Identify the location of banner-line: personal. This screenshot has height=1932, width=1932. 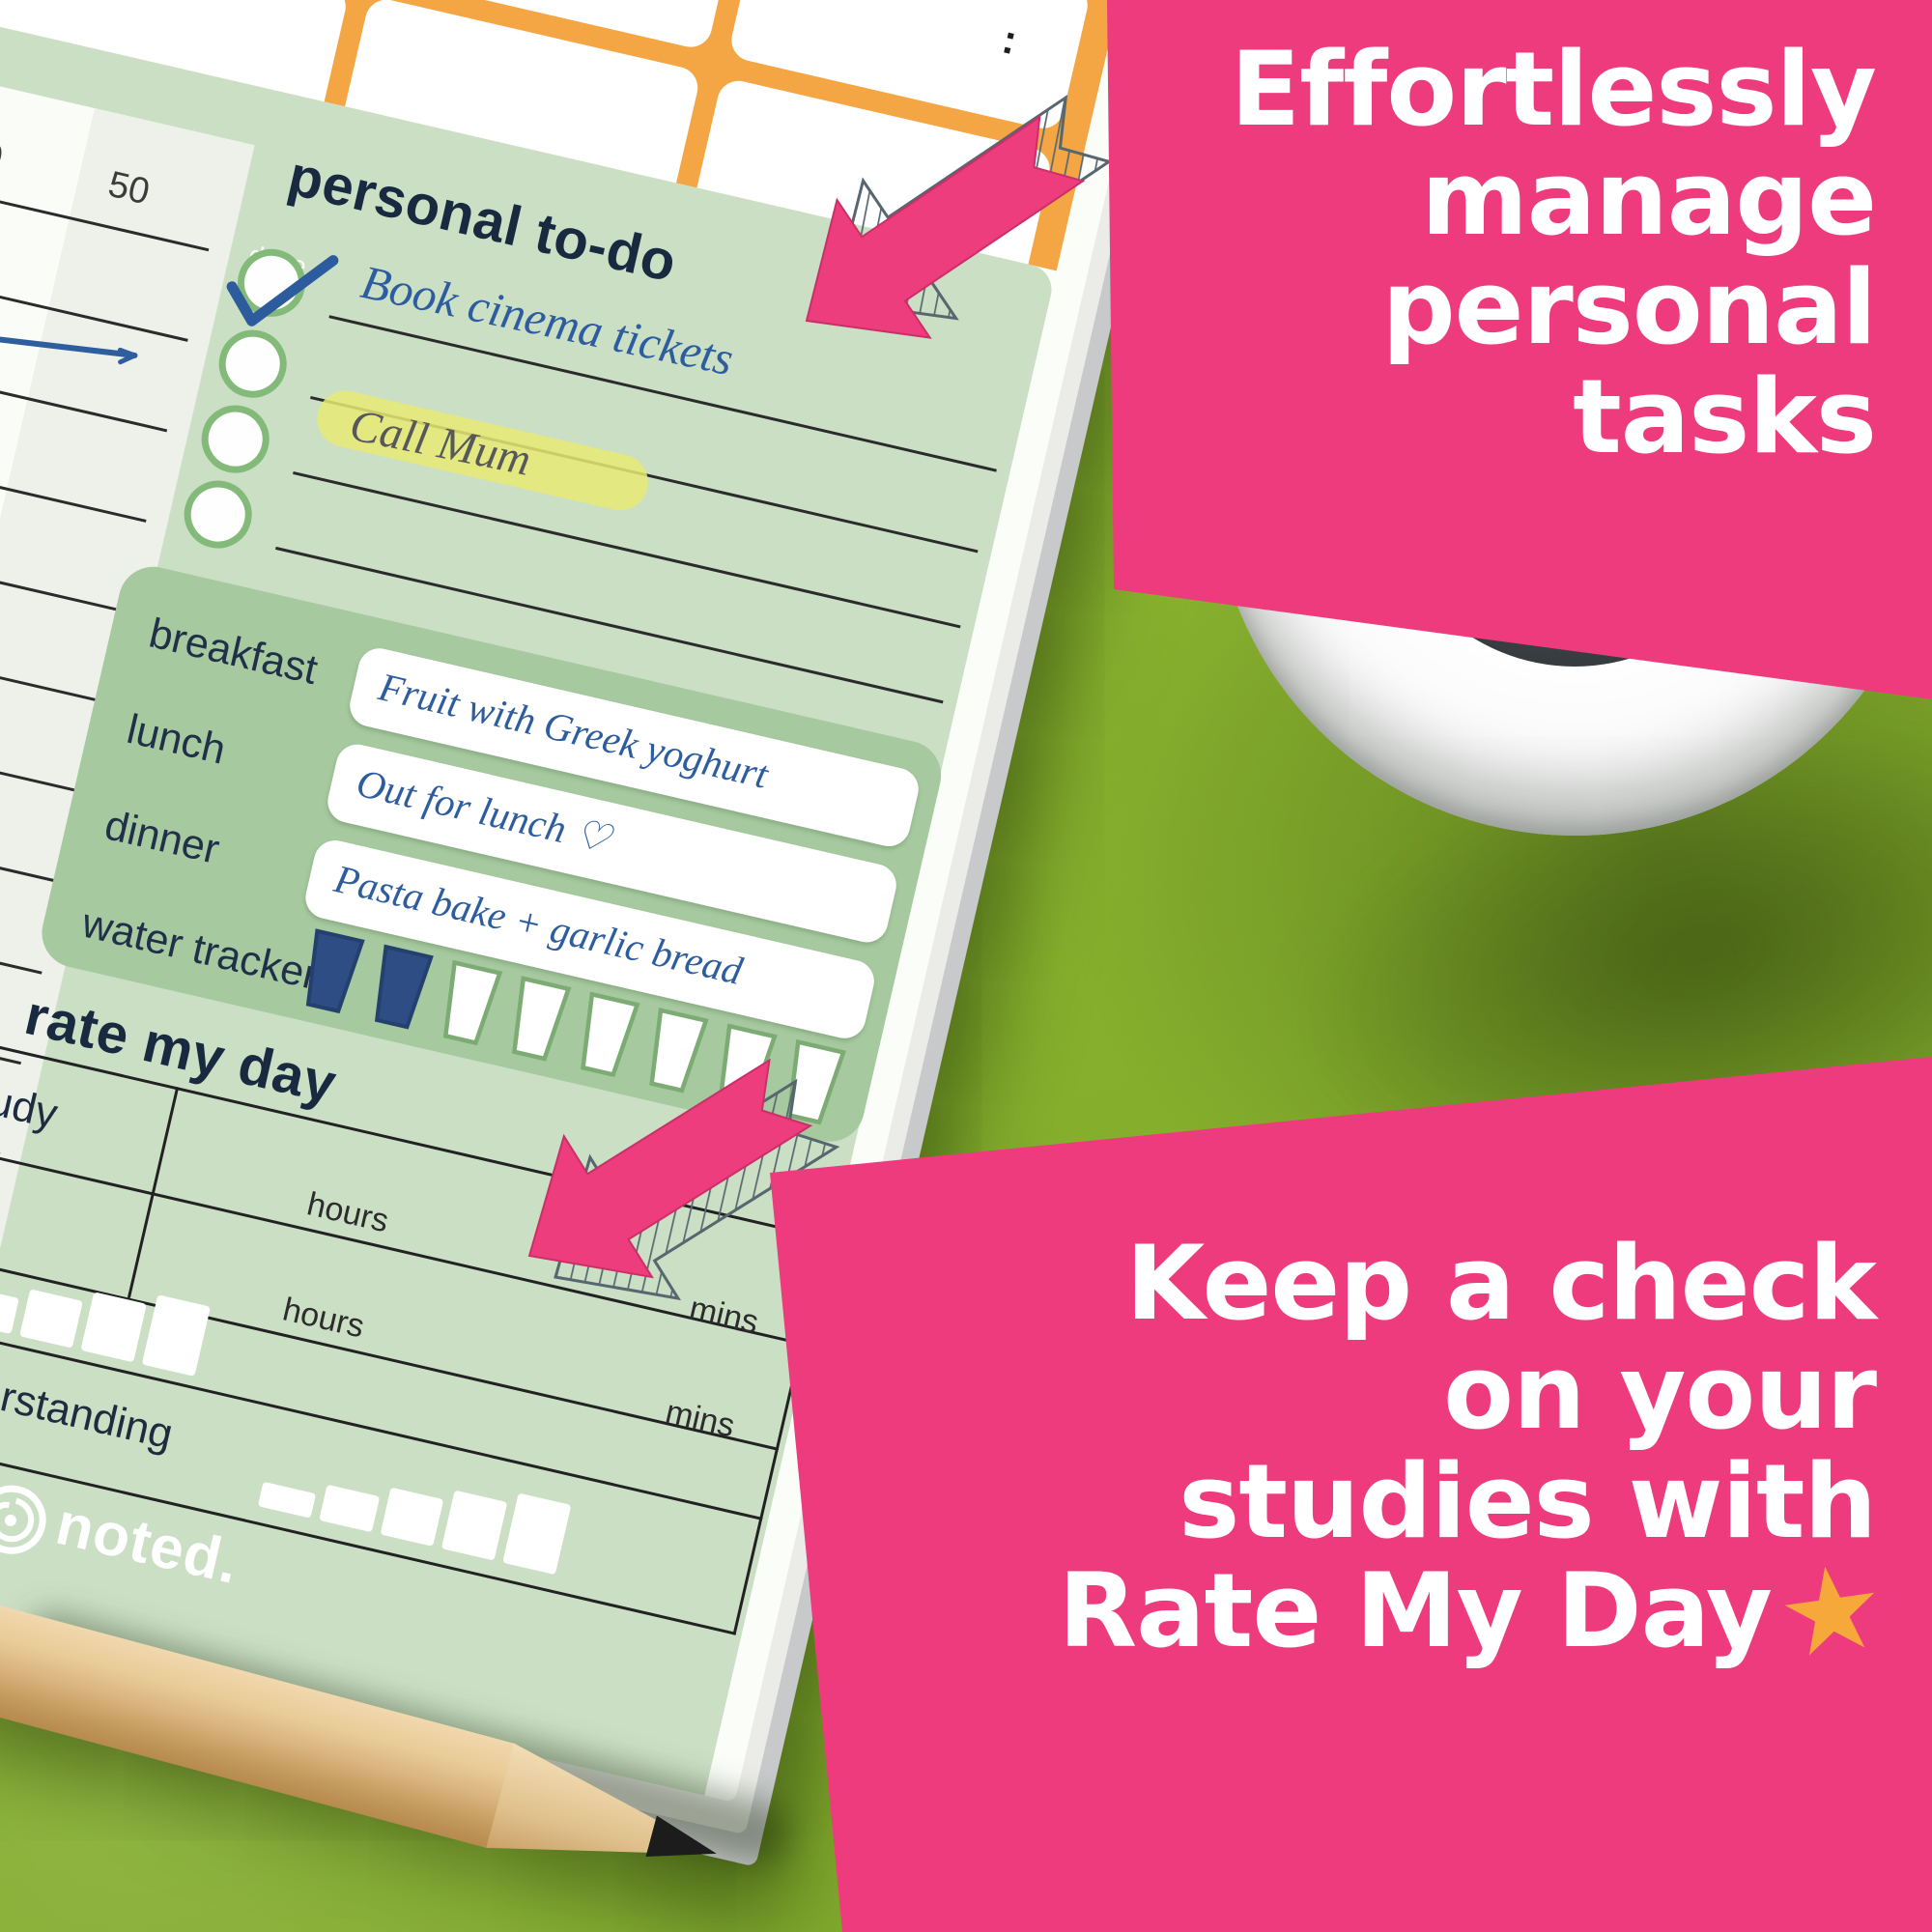
(1629, 307).